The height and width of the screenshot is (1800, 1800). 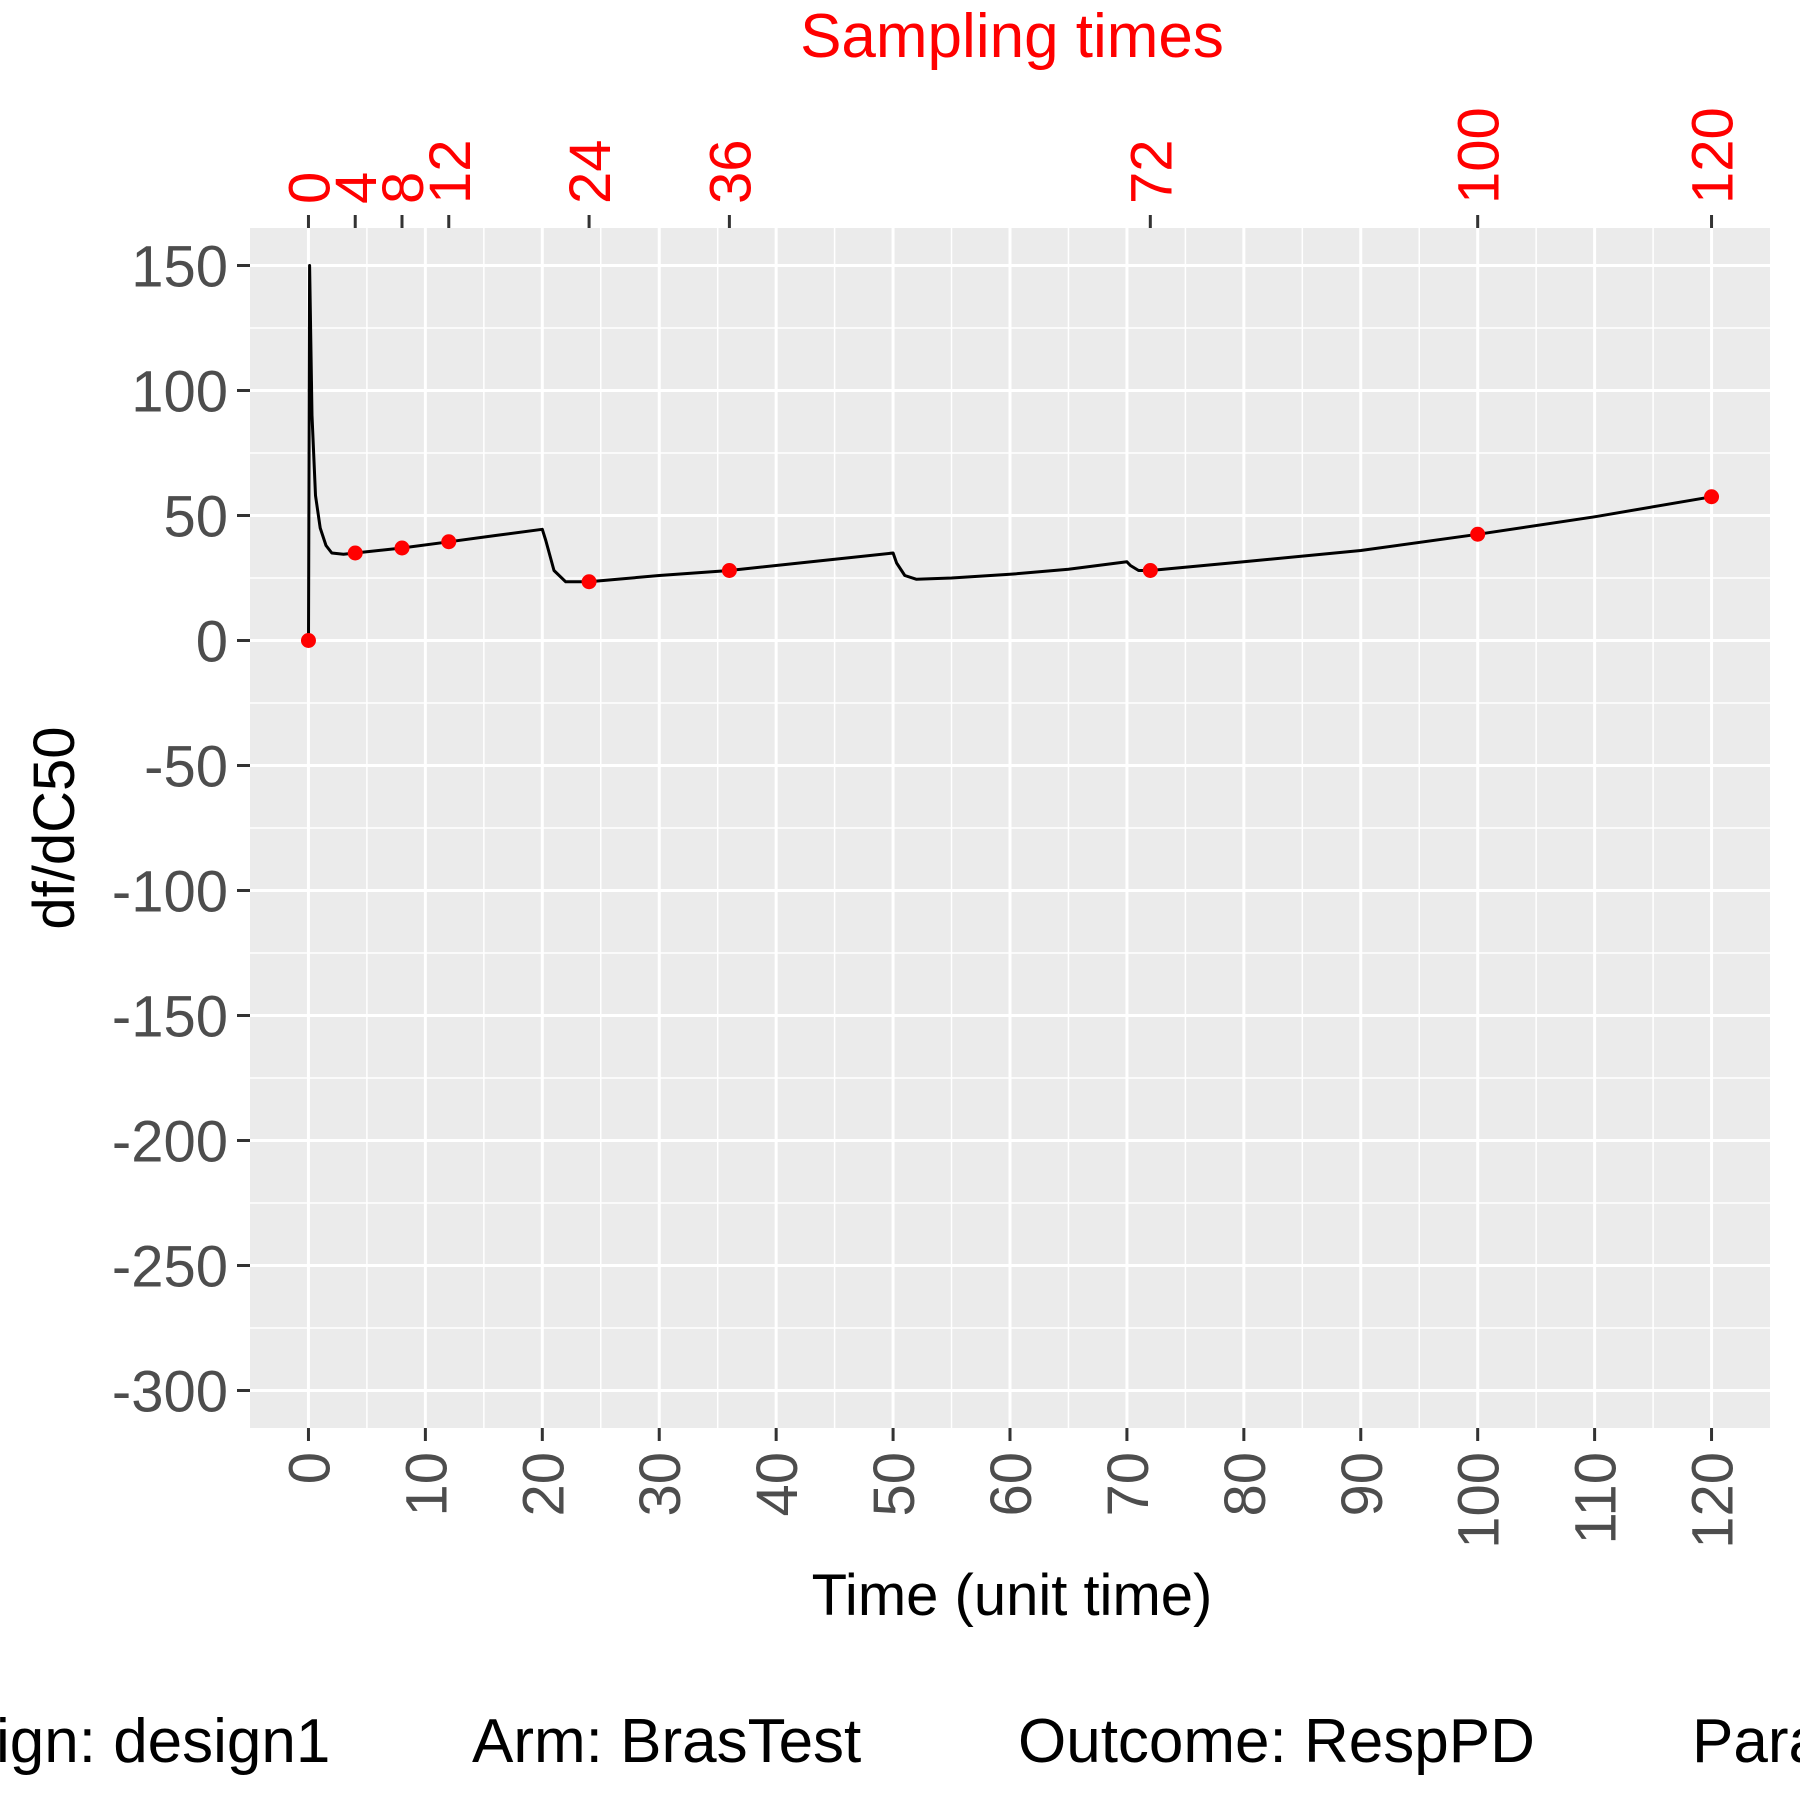 I want to click on y-tick-label: 100, so click(x=179, y=392).